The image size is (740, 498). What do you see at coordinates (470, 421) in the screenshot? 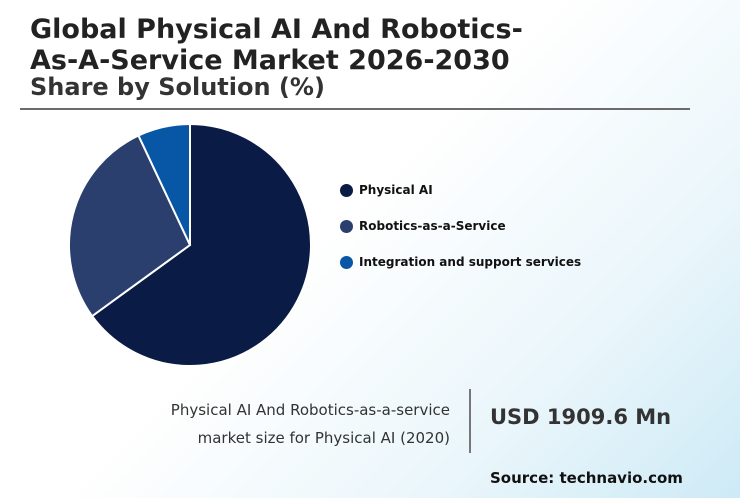
I see `stat-divider` at bounding box center [470, 421].